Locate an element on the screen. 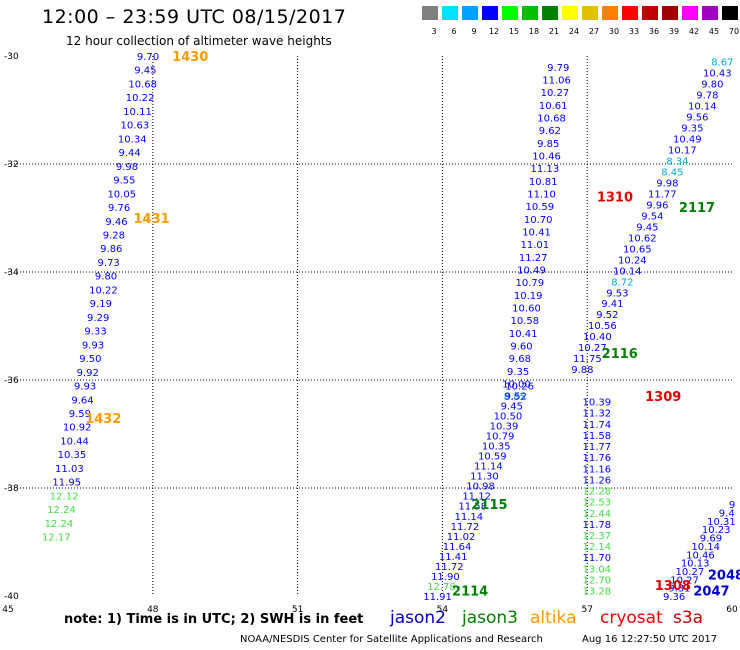 The width and height of the screenshot is (740, 650). wave-height-value: 10.58 is located at coordinates (525, 321).